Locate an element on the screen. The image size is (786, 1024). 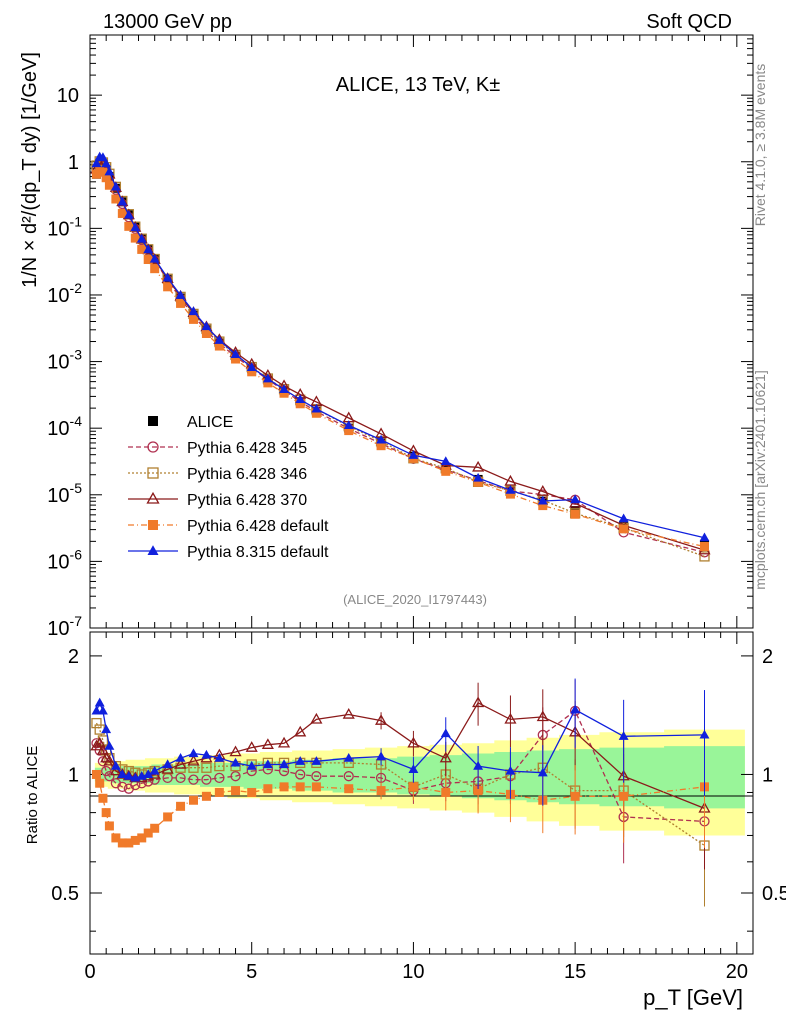
legend-label: ALICE is located at coordinates (210, 422).